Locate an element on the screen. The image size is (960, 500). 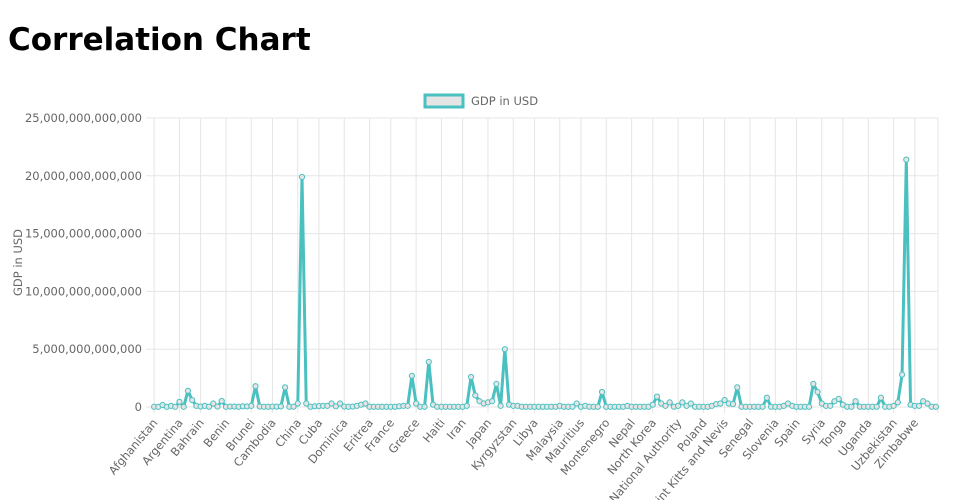
page-title: Correlation Chart is located at coordinates (159, 40).